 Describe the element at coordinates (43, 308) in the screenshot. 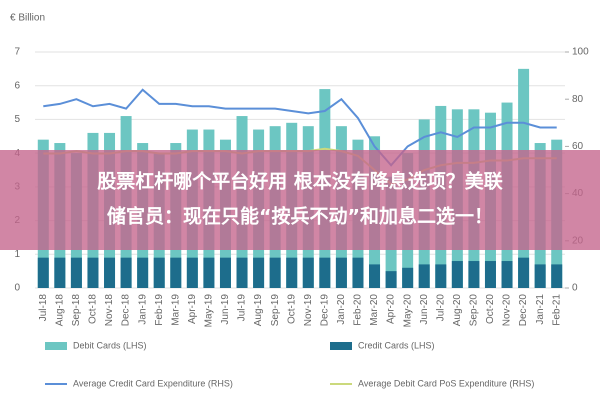

I see `x-tick-label: Jul-18` at that location.